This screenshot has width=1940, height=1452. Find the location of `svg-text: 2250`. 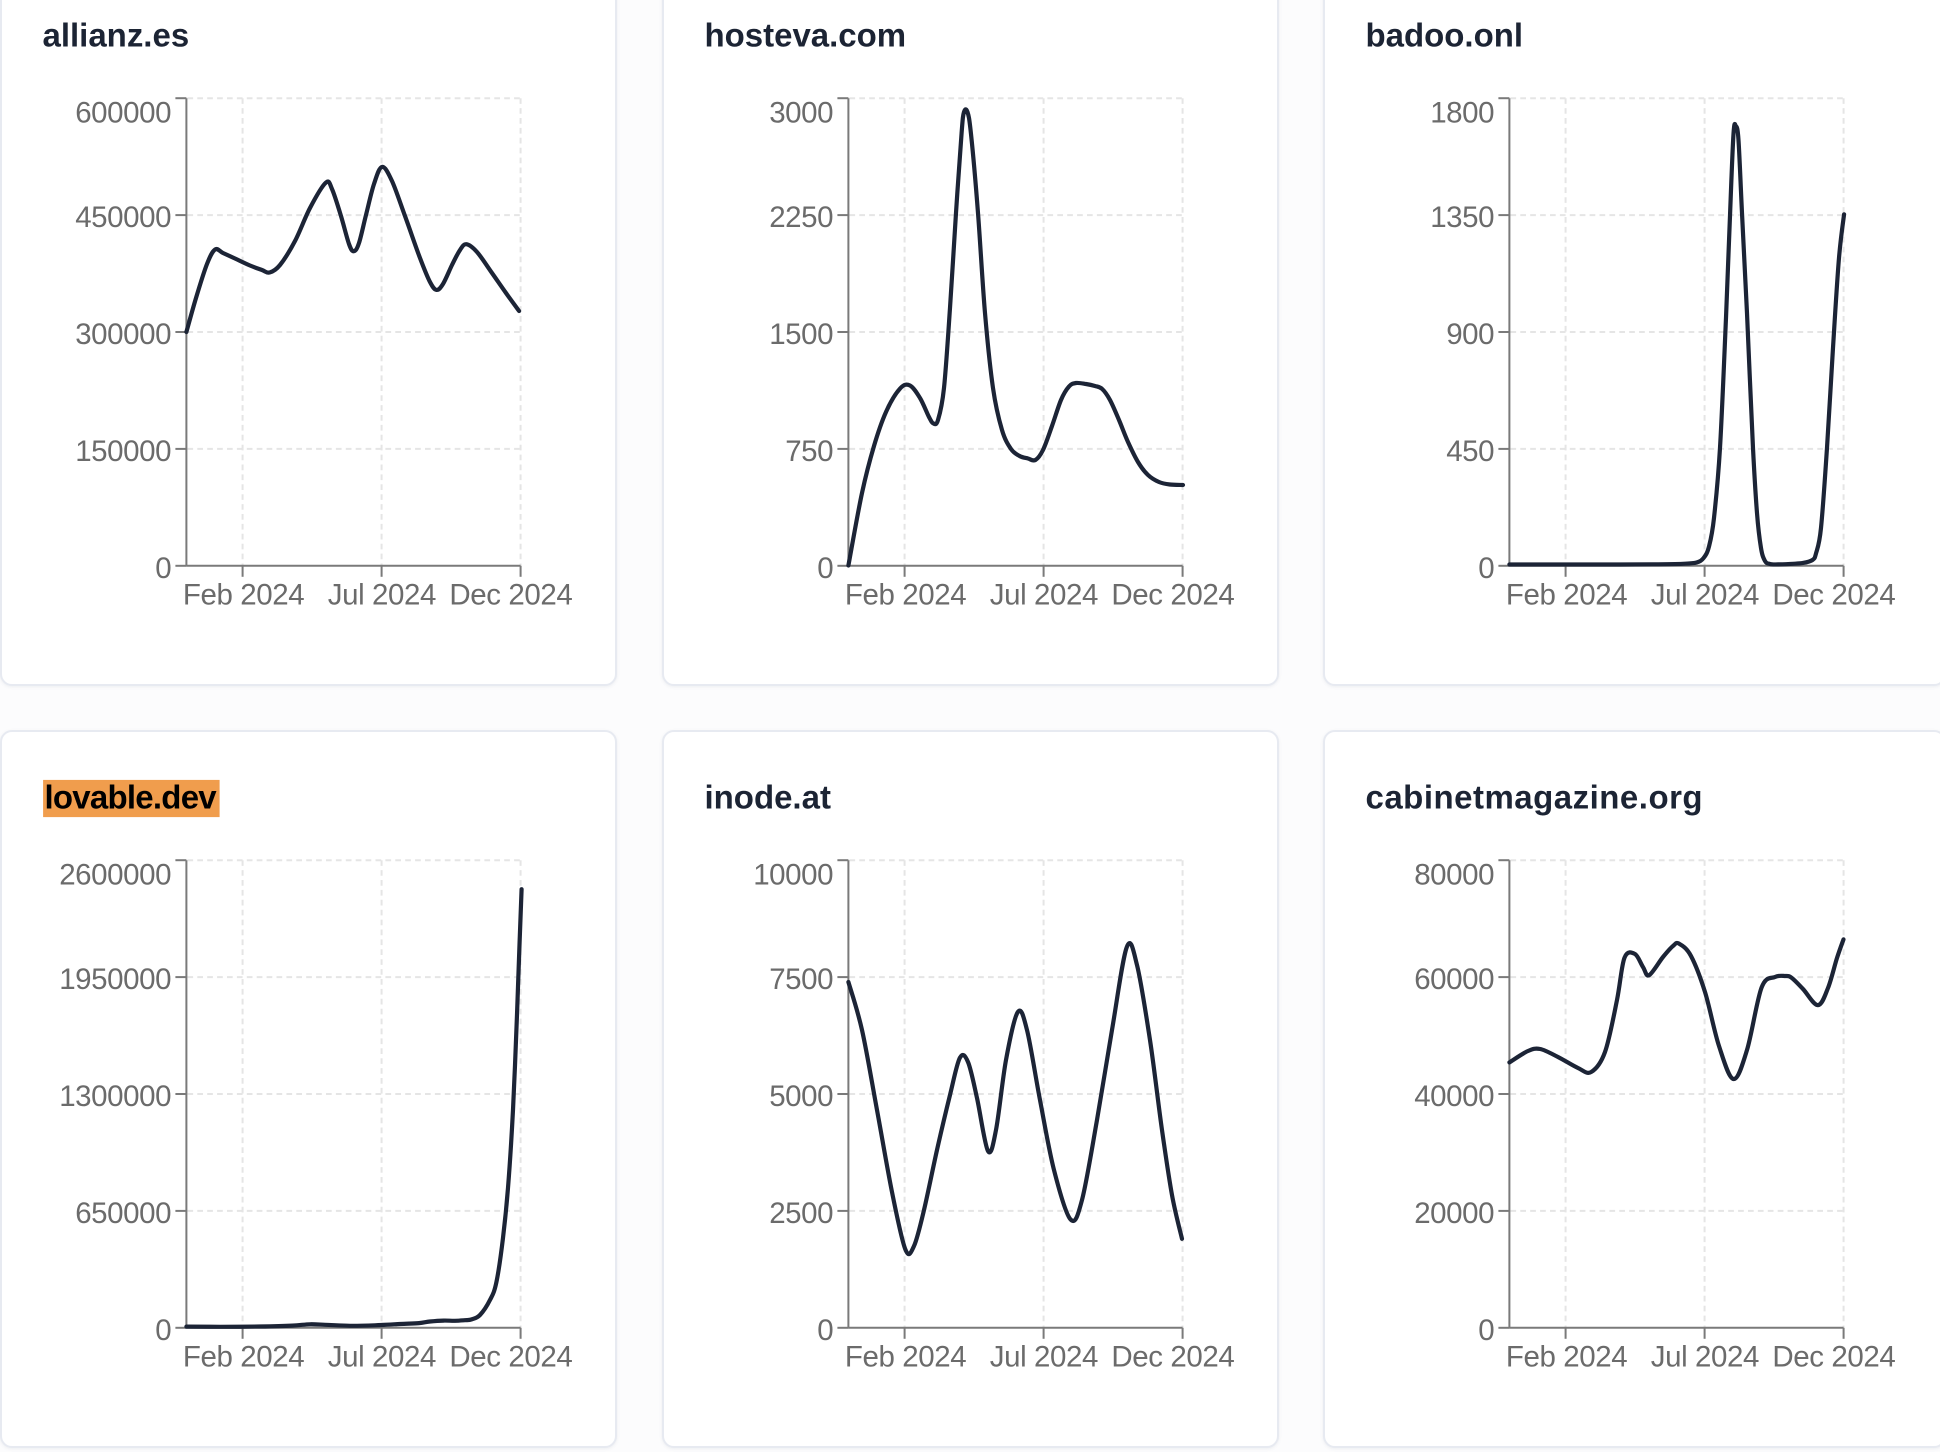

svg-text: 2250 is located at coordinates (801, 218).